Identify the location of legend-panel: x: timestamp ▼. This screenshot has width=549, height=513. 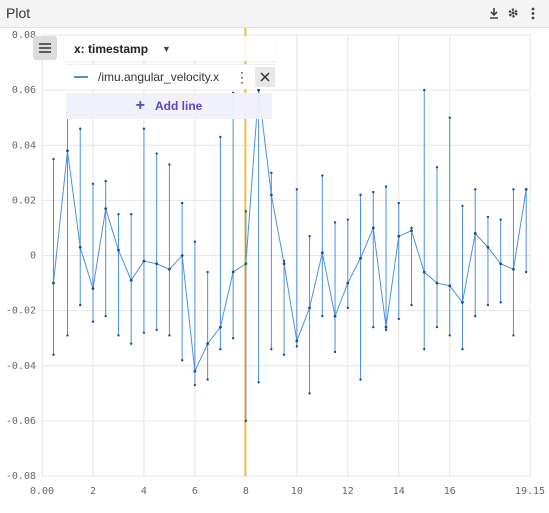
(170, 48).